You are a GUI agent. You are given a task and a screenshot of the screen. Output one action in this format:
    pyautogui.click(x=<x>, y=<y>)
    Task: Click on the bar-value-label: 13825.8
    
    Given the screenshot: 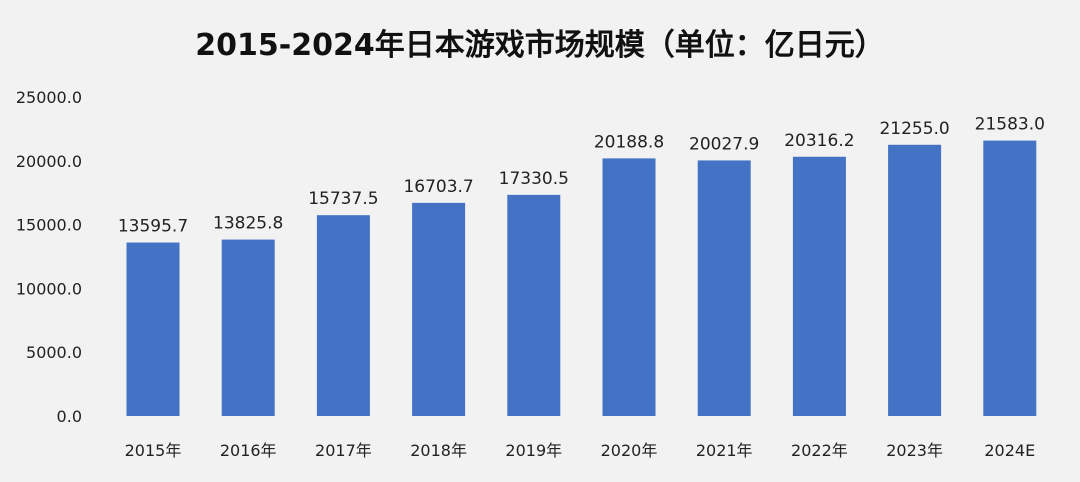 What is the action you would take?
    pyautogui.click(x=248, y=224)
    